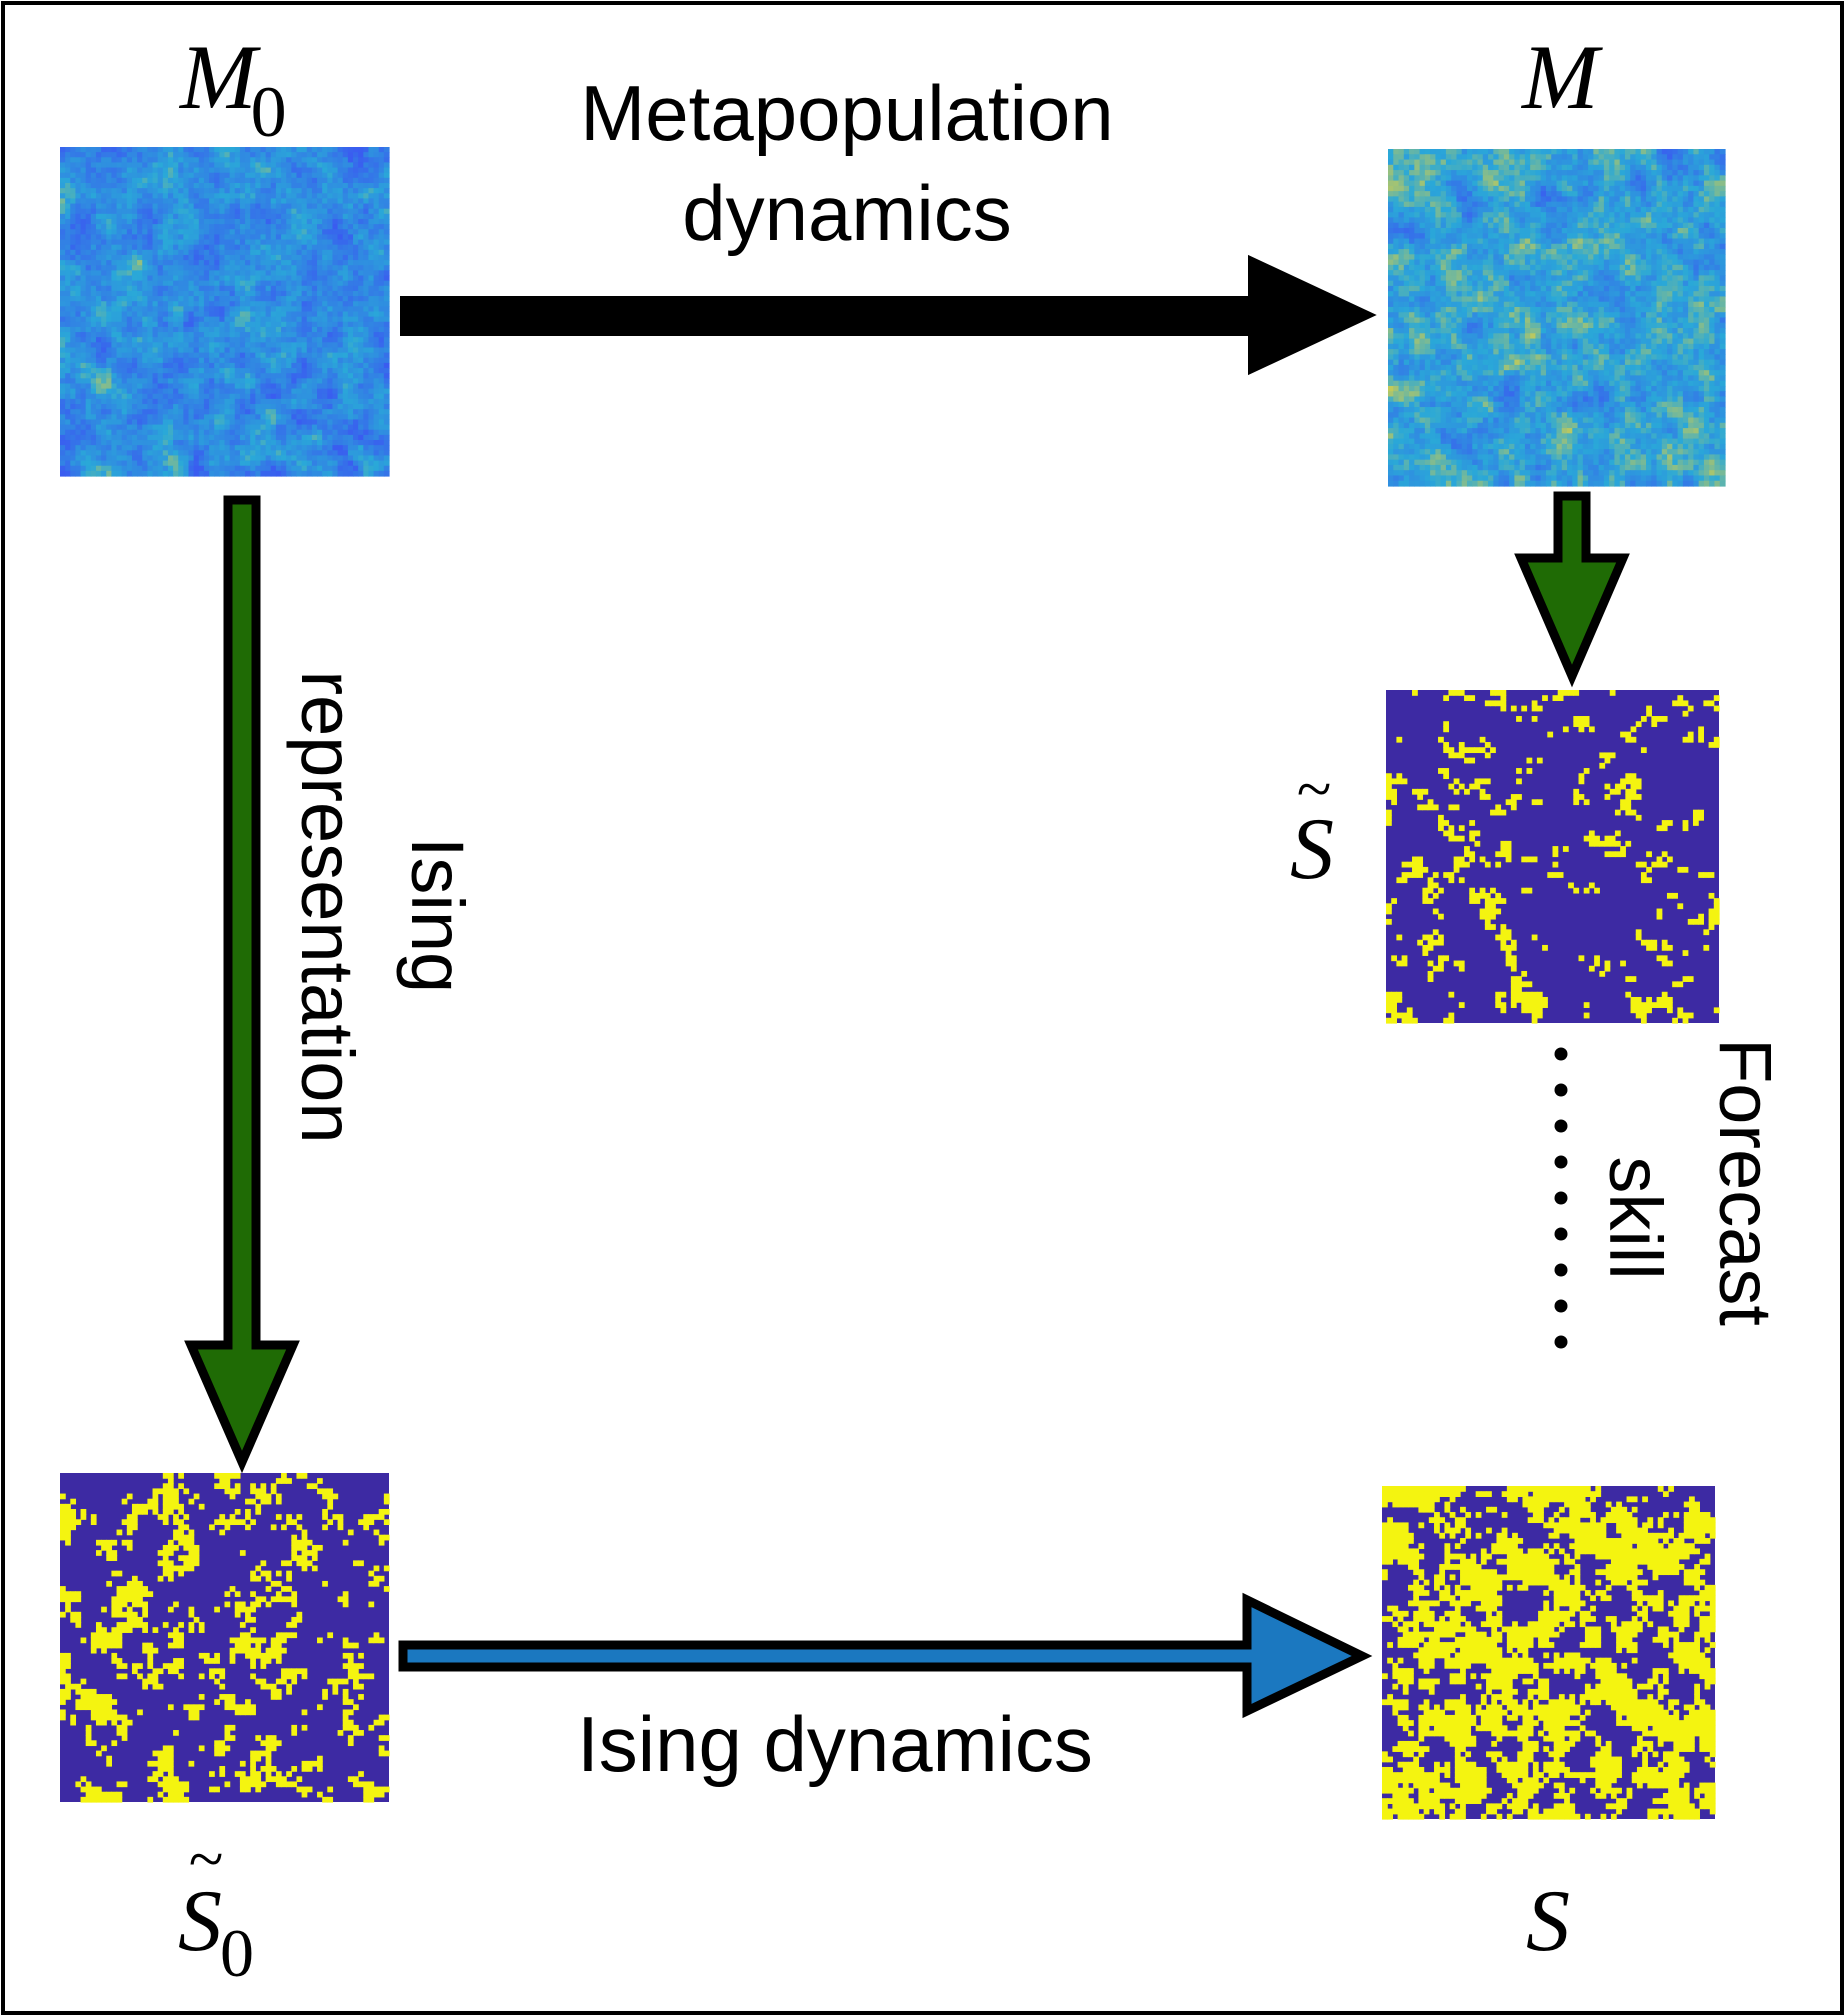 Image resolution: width=1845 pixels, height=2016 pixels. Describe the element at coordinates (242, 984) in the screenshot. I see `ising-representation-arrow` at that location.